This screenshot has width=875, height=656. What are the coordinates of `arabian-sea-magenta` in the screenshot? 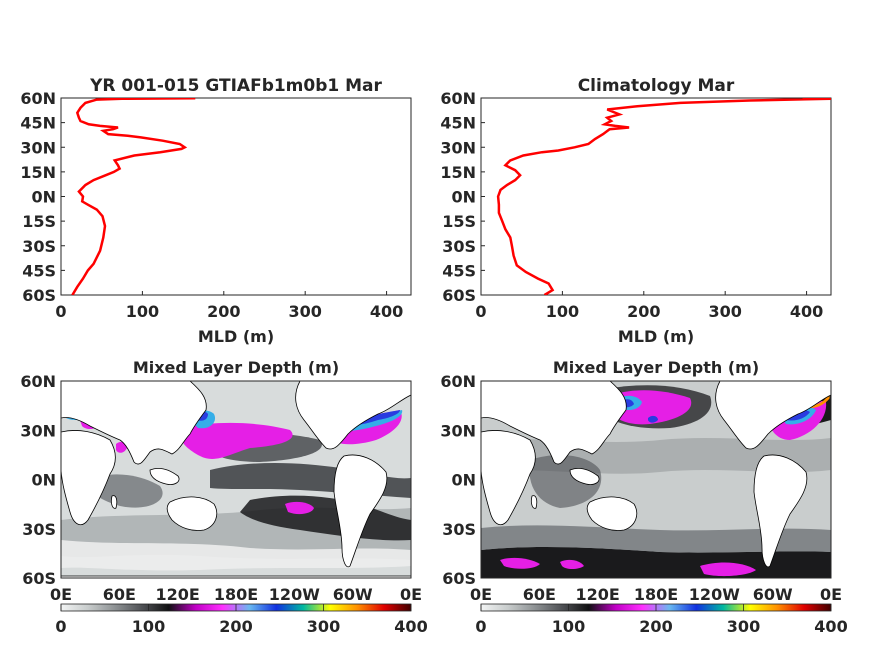 It's located at (121, 447).